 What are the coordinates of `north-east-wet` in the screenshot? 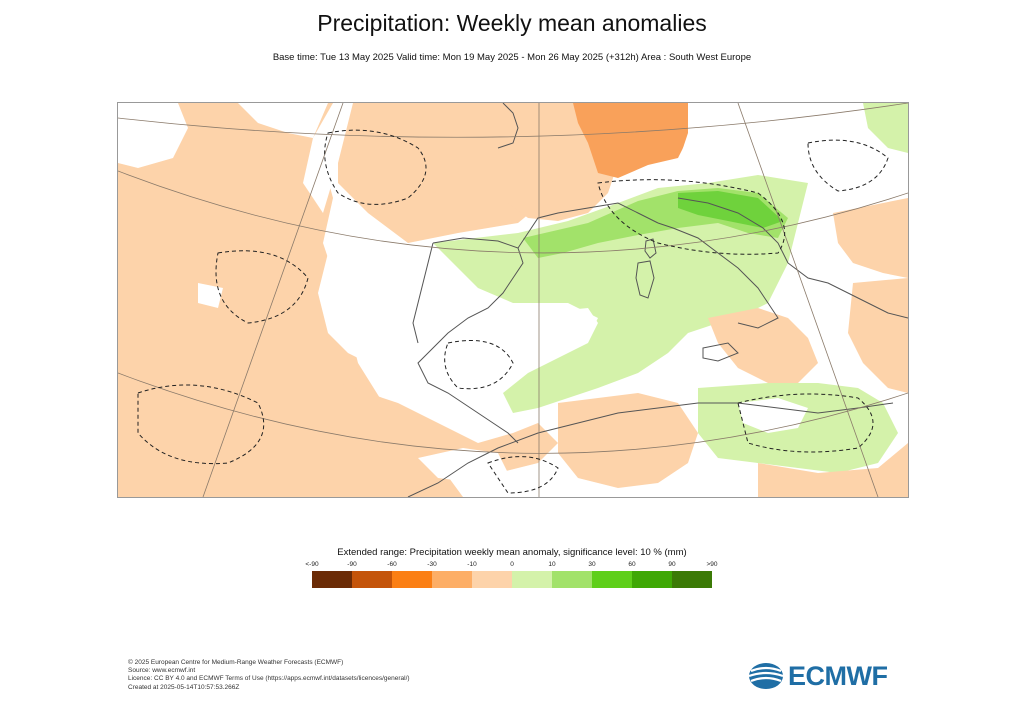 It's located at (885, 128).